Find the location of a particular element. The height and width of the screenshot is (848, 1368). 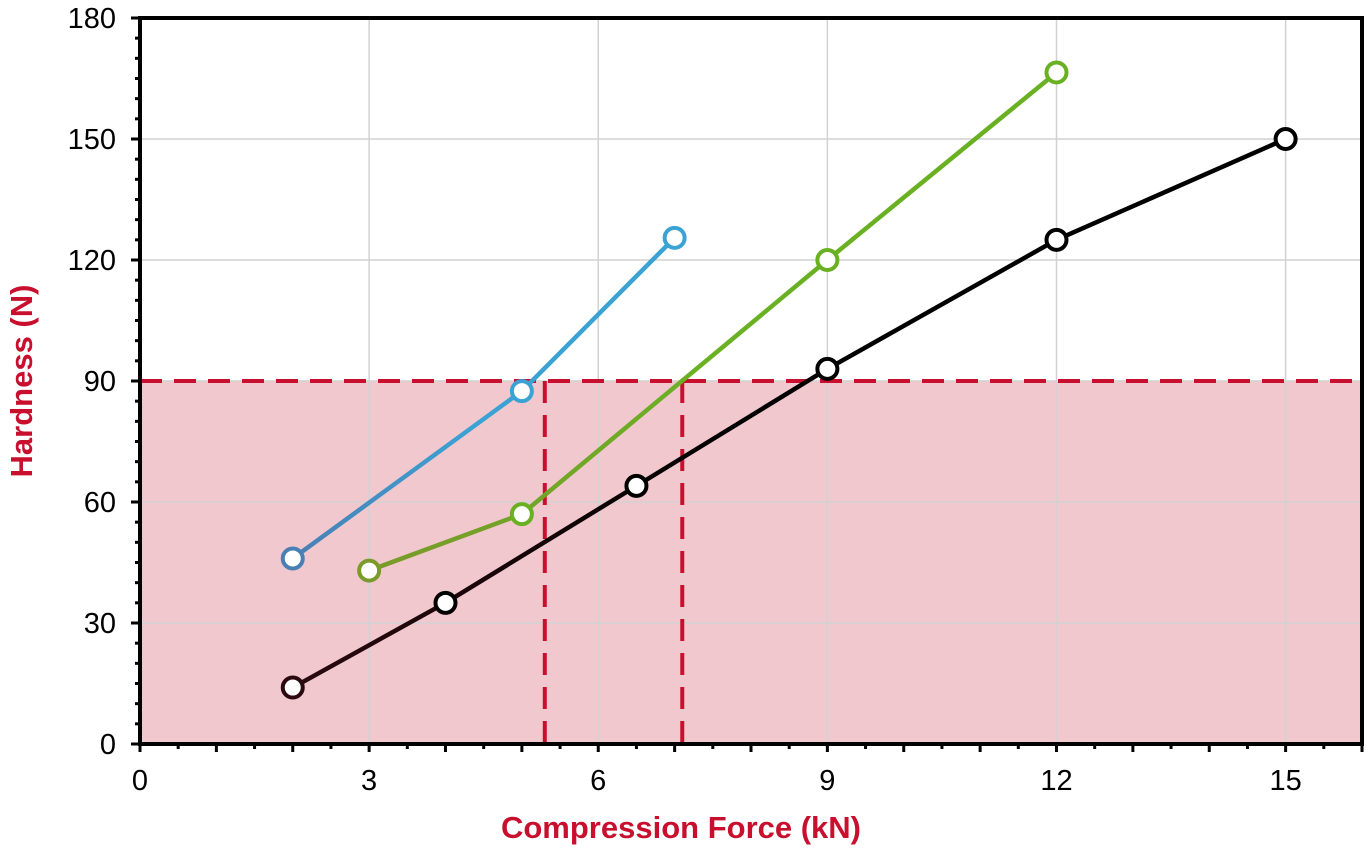

y-tick-label: 180 is located at coordinates (92, 19).